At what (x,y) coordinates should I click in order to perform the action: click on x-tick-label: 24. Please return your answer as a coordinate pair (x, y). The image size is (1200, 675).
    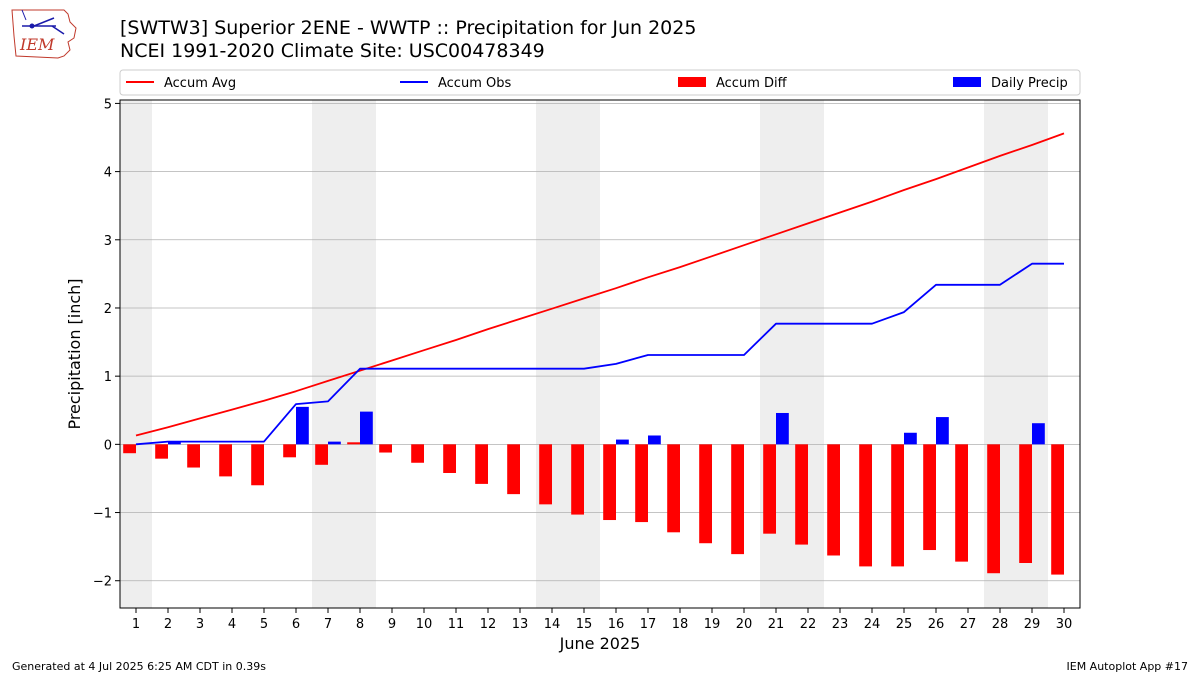
    Looking at the image, I should click on (872, 624).